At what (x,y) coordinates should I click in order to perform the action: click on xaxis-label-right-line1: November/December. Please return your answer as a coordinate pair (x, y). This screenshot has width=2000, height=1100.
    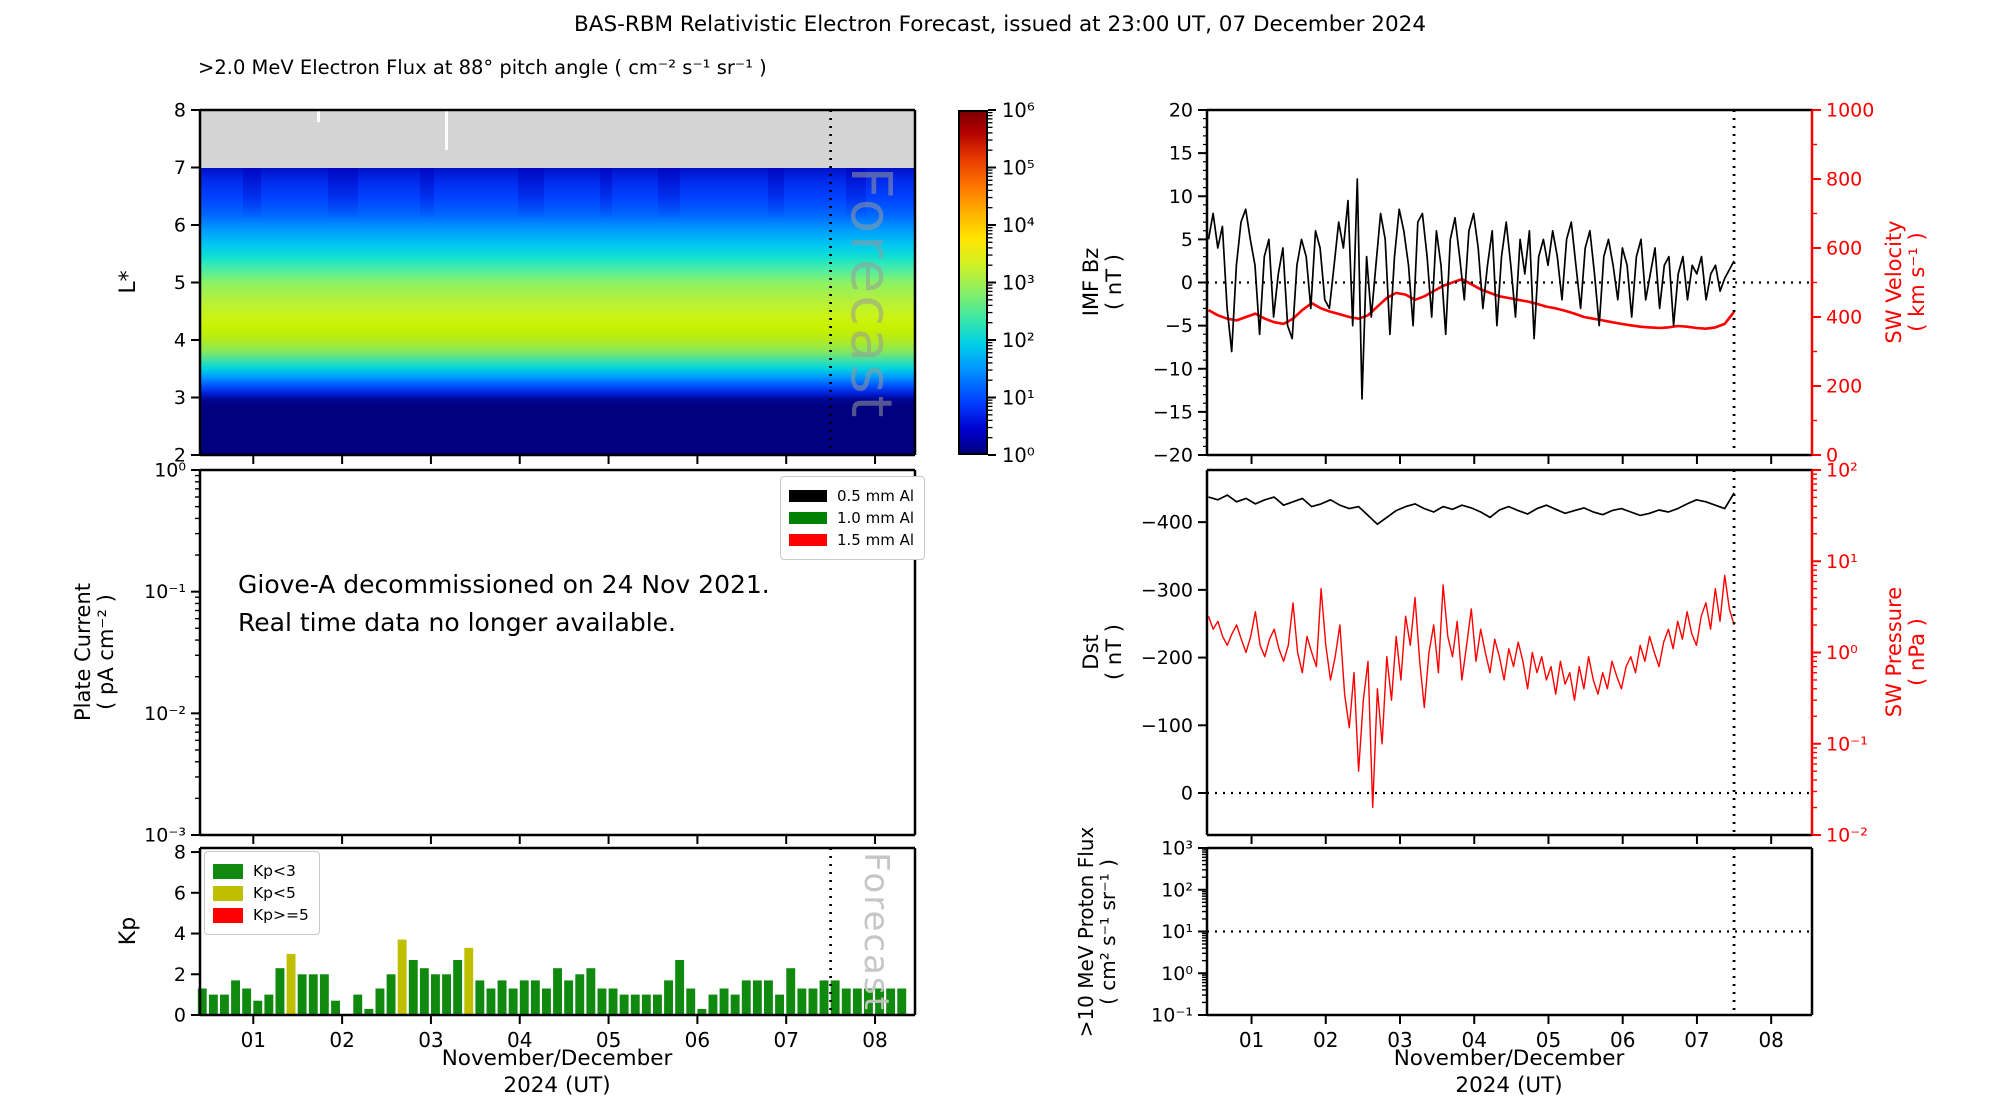
    Looking at the image, I should click on (1509, 1058).